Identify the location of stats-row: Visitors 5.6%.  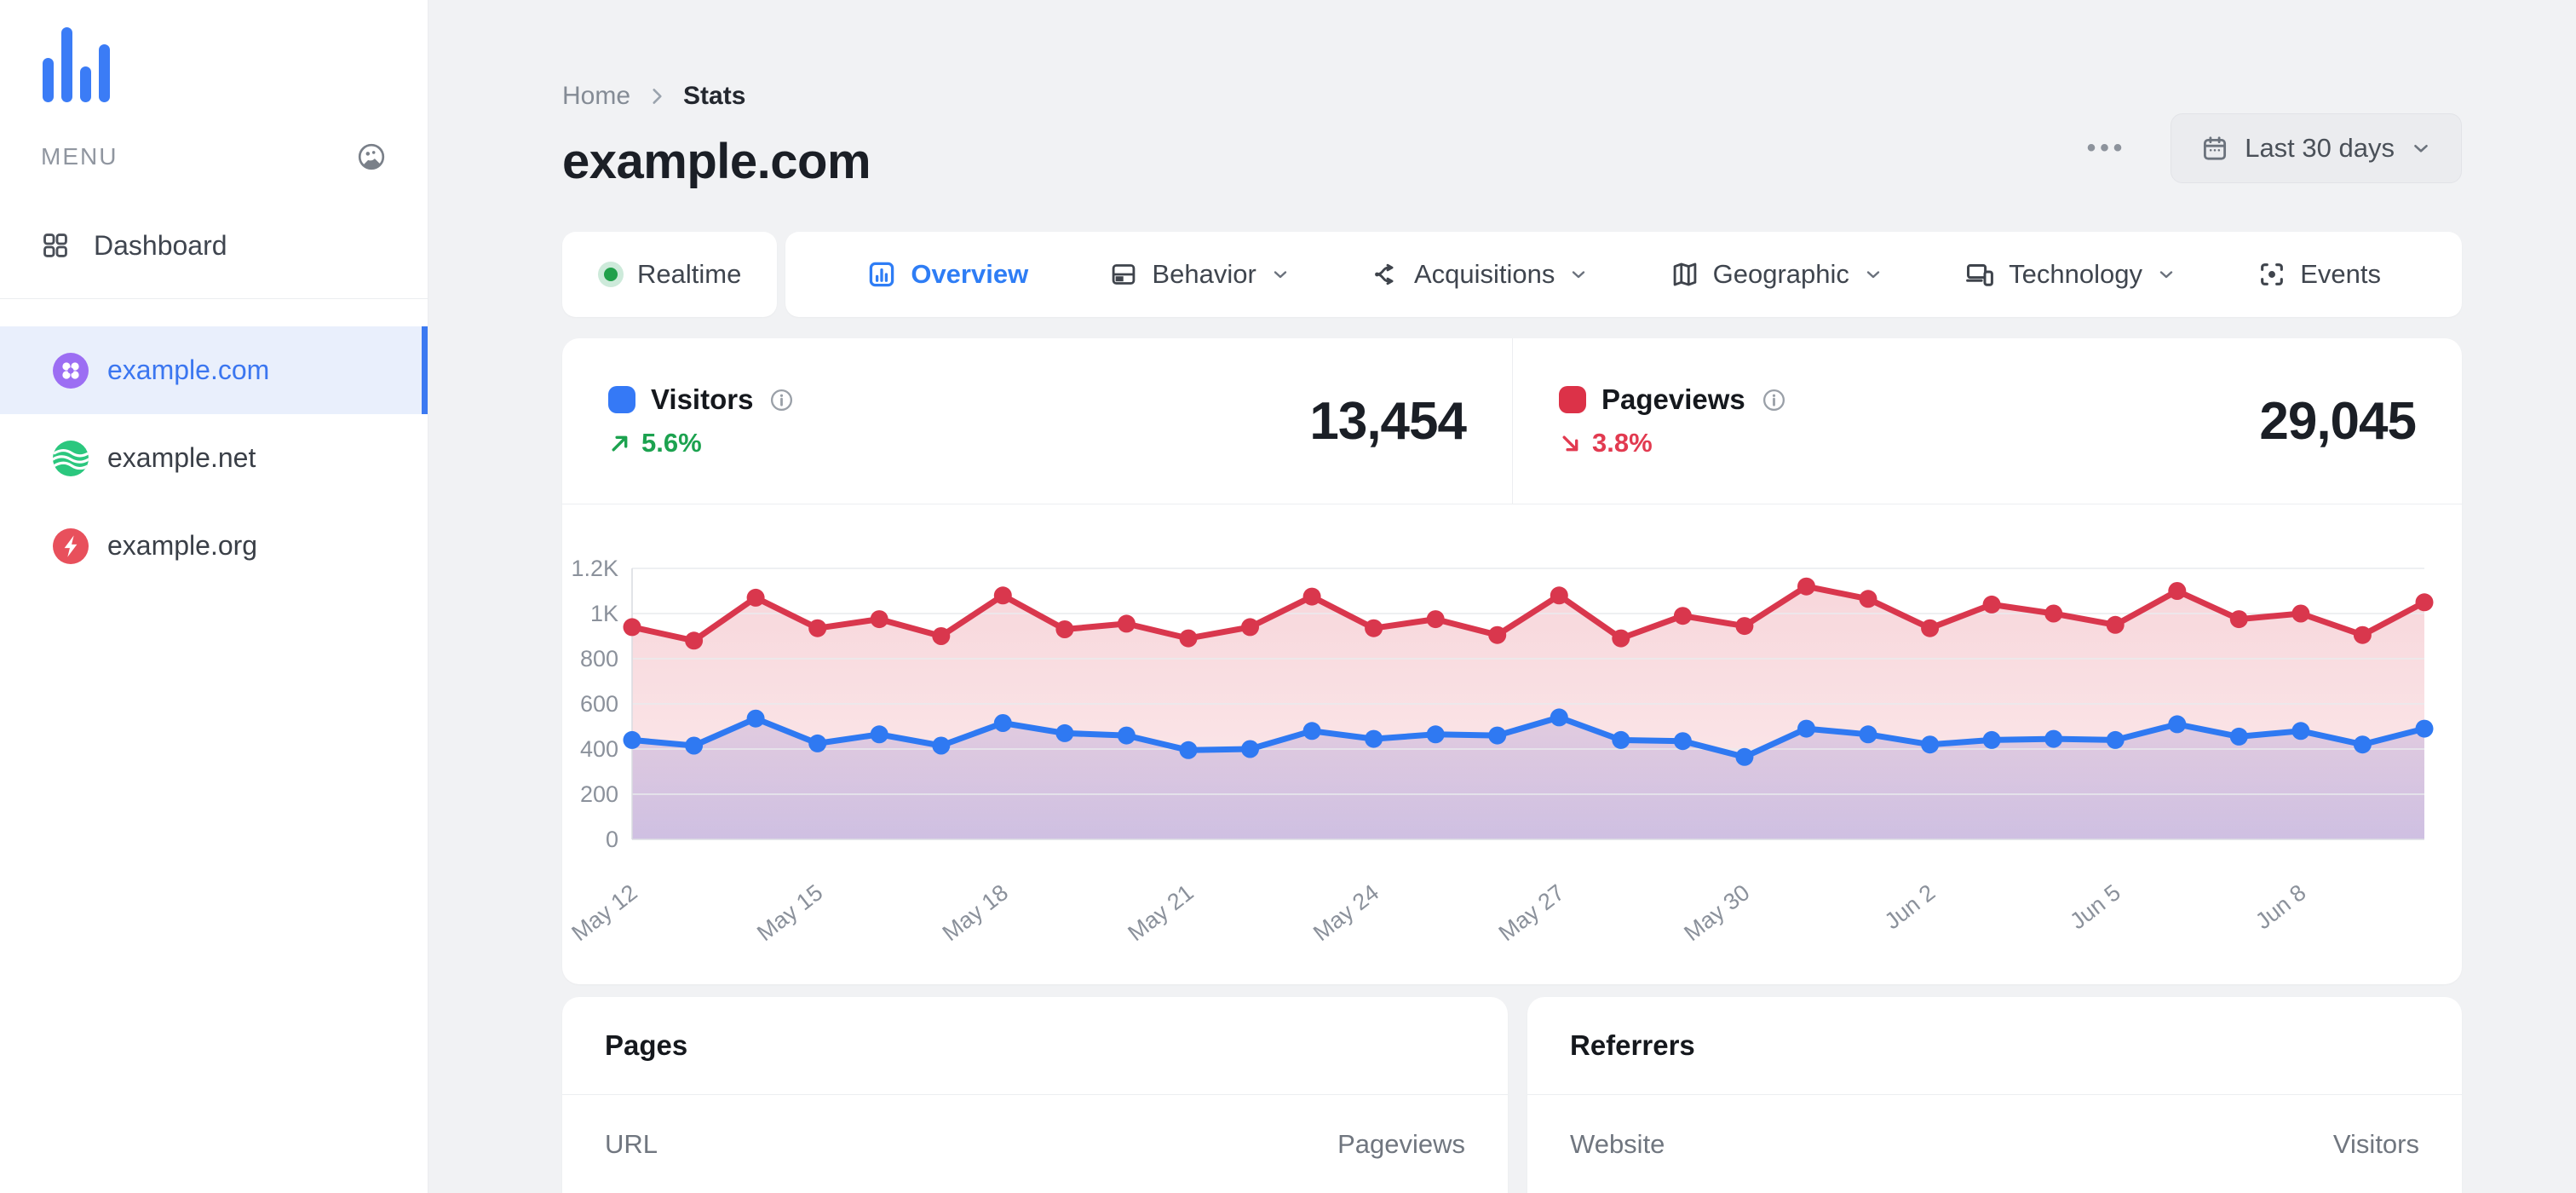
(1512, 421).